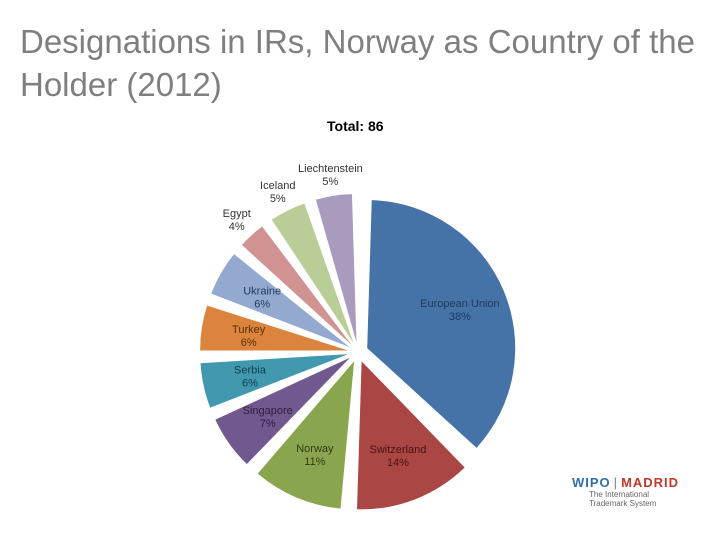  I want to click on slice-name-label: Norway, so click(315, 449).